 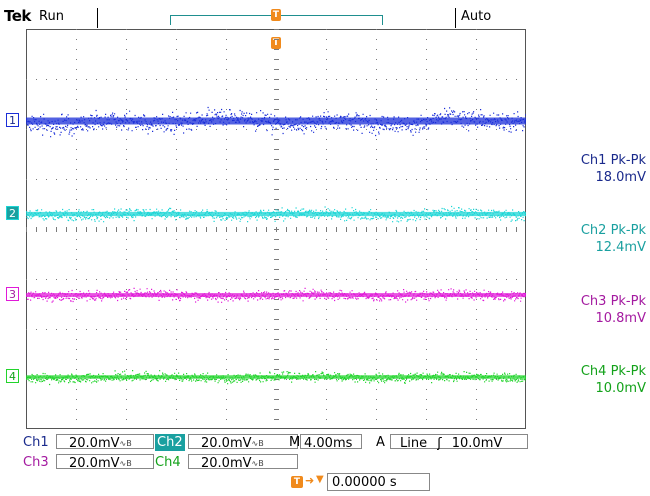 I want to click on triangle-down-icon: ▼, so click(x=320, y=479).